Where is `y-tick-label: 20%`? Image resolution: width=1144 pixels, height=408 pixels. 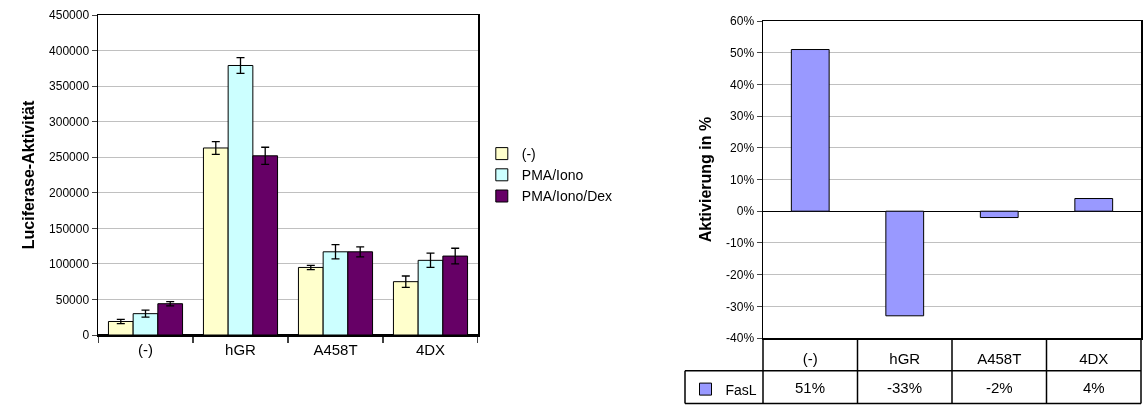 y-tick-label: 20% is located at coordinates (742, 148).